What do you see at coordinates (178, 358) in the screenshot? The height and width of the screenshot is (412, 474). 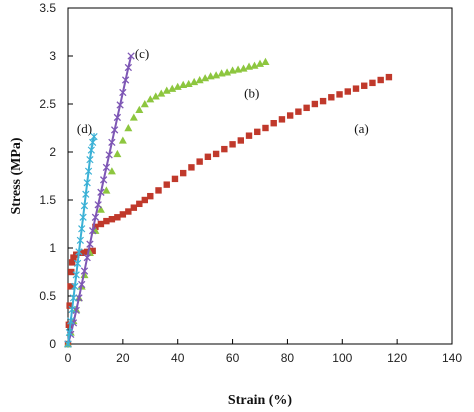 I see `x-tick-label: 40` at bounding box center [178, 358].